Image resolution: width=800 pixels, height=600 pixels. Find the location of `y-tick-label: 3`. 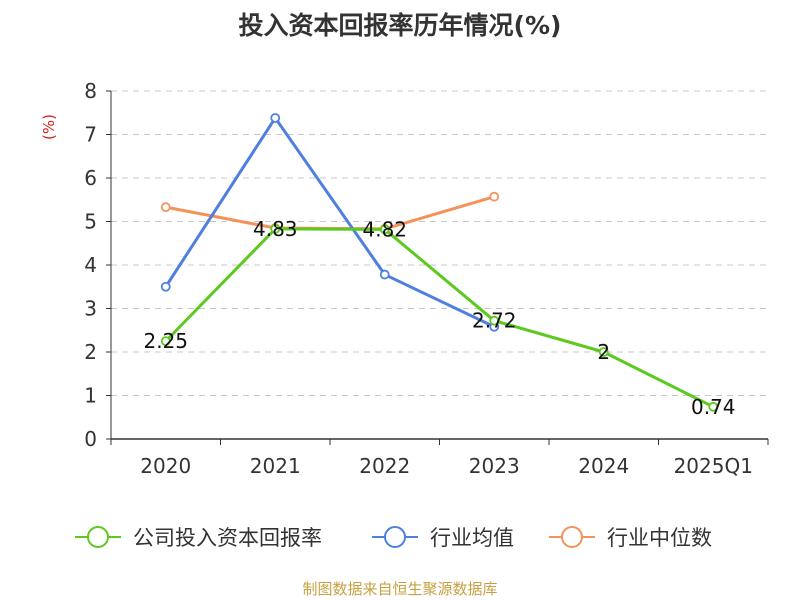

y-tick-label: 3 is located at coordinates (90, 309).